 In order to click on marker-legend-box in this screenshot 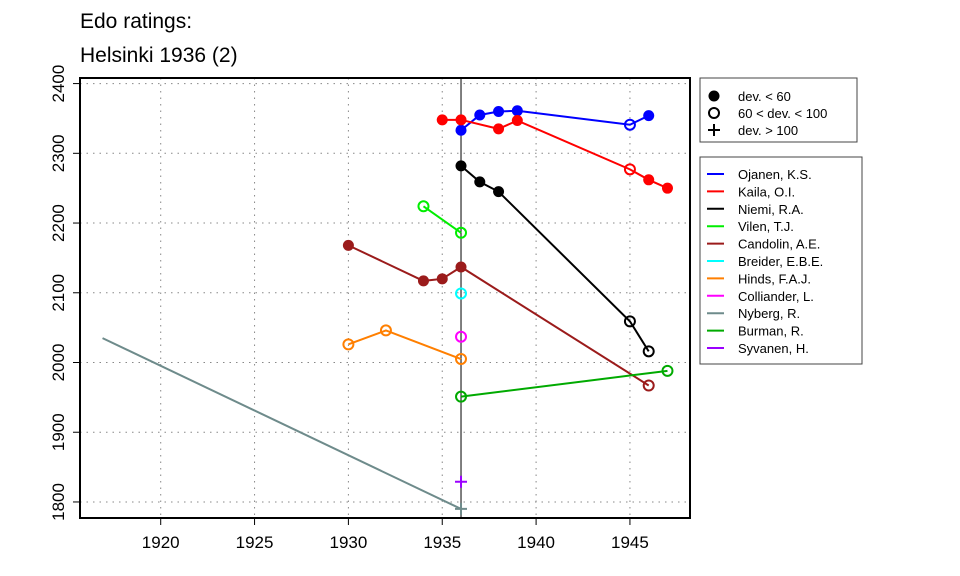, I will do `click(778, 110)`.